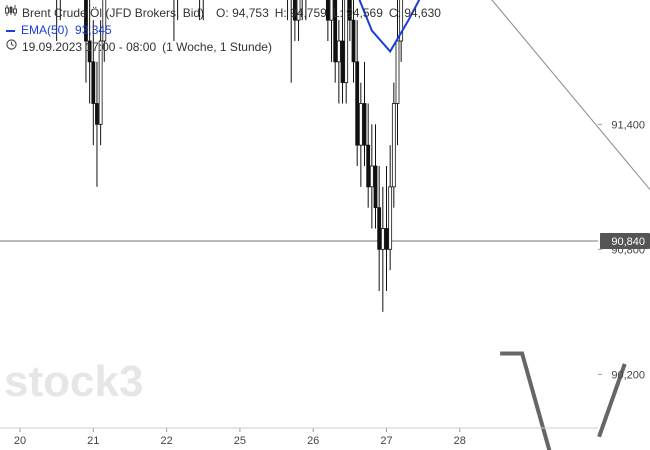 The height and width of the screenshot is (450, 650). I want to click on y-tick-label: 90,200, so click(628, 375).